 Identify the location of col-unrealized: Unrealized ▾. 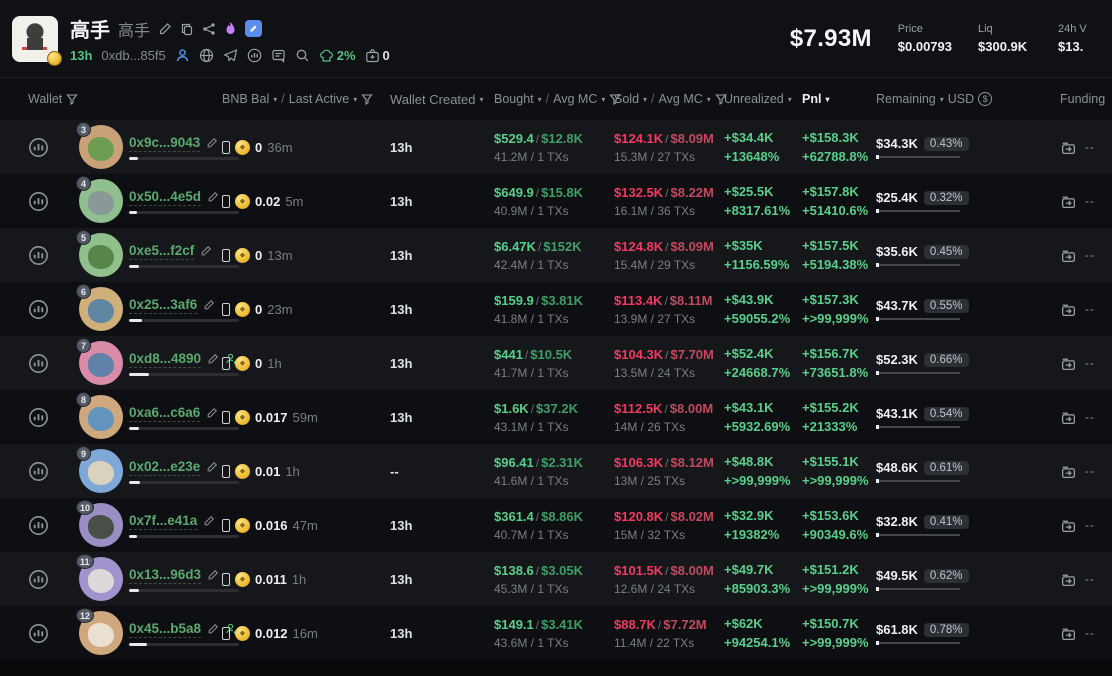
(758, 99).